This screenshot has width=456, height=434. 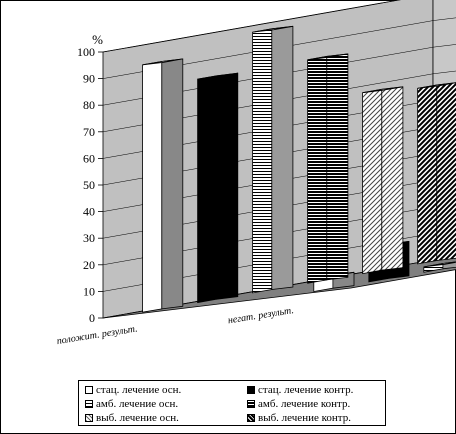 What do you see at coordinates (89, 212) in the screenshot?
I see `y-tick-label: 40` at bounding box center [89, 212].